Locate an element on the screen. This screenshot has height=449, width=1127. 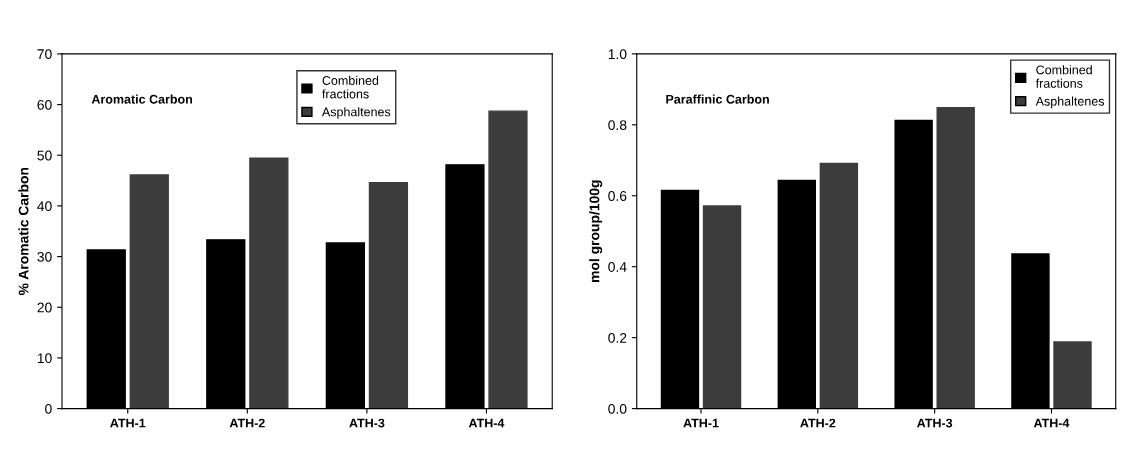
y-axis-title: % Aromatic Carbon is located at coordinates (23, 231).